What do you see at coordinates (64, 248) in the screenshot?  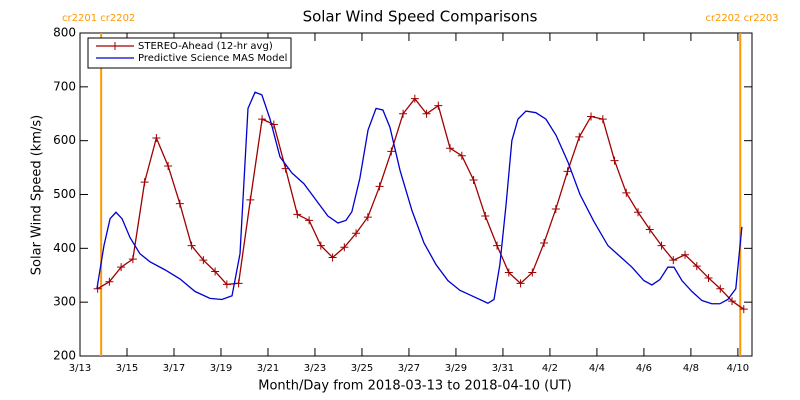 I see `y-tick-label: 400` at bounding box center [64, 248].